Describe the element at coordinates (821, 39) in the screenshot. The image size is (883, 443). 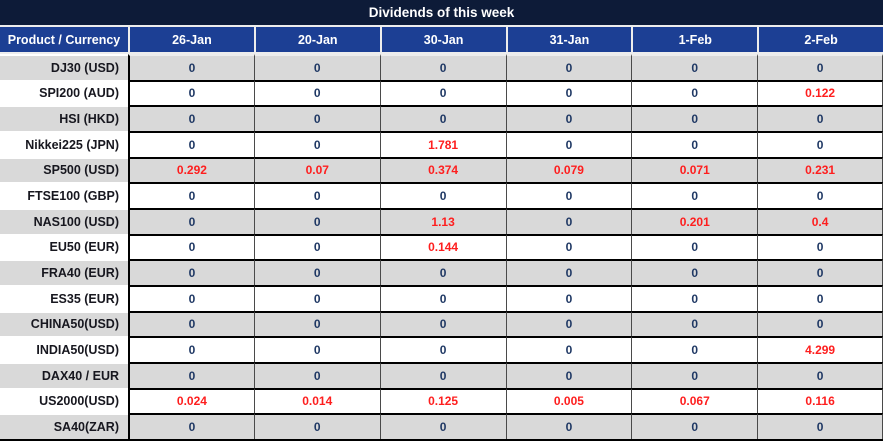
I see `date-column-header: 2-Feb` at that location.